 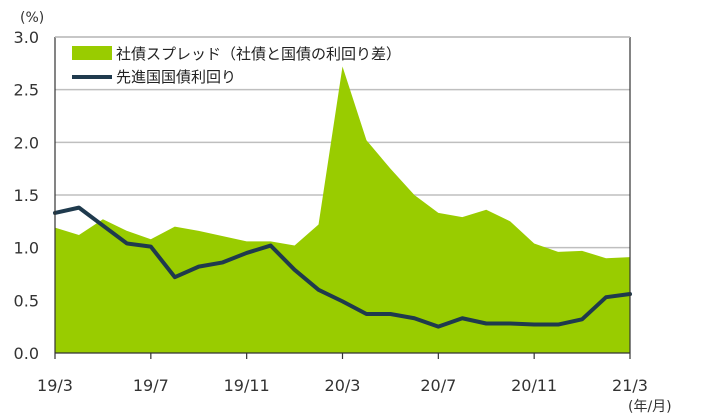 What do you see at coordinates (151, 385) in the screenshot?
I see `x-tick-label: 19/7` at bounding box center [151, 385].